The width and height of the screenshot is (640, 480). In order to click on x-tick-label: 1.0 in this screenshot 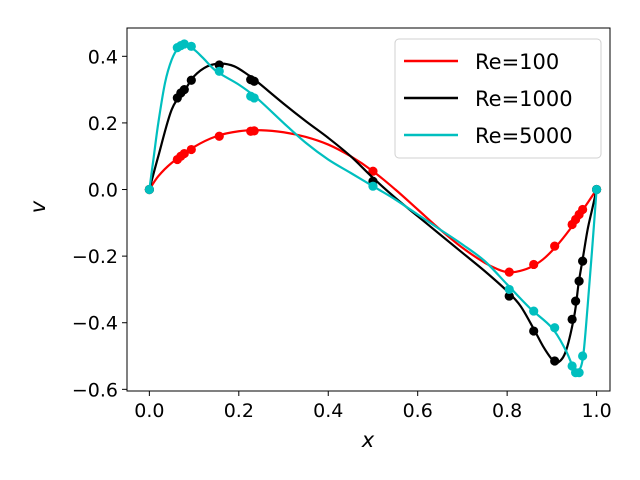, I will do `click(596, 411)`.